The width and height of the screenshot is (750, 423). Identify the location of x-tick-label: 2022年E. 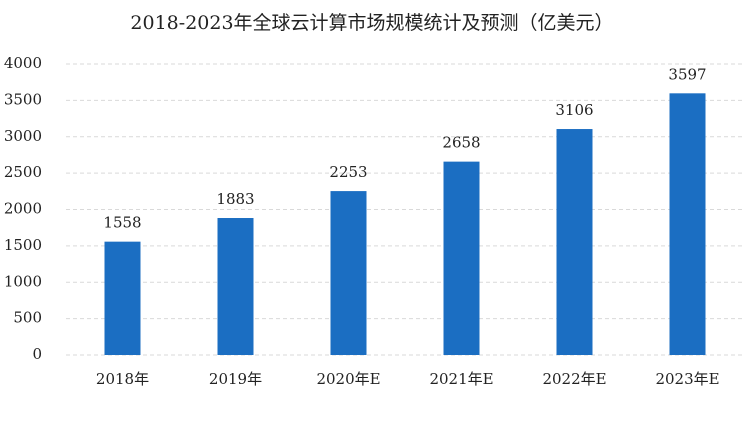
(574, 379).